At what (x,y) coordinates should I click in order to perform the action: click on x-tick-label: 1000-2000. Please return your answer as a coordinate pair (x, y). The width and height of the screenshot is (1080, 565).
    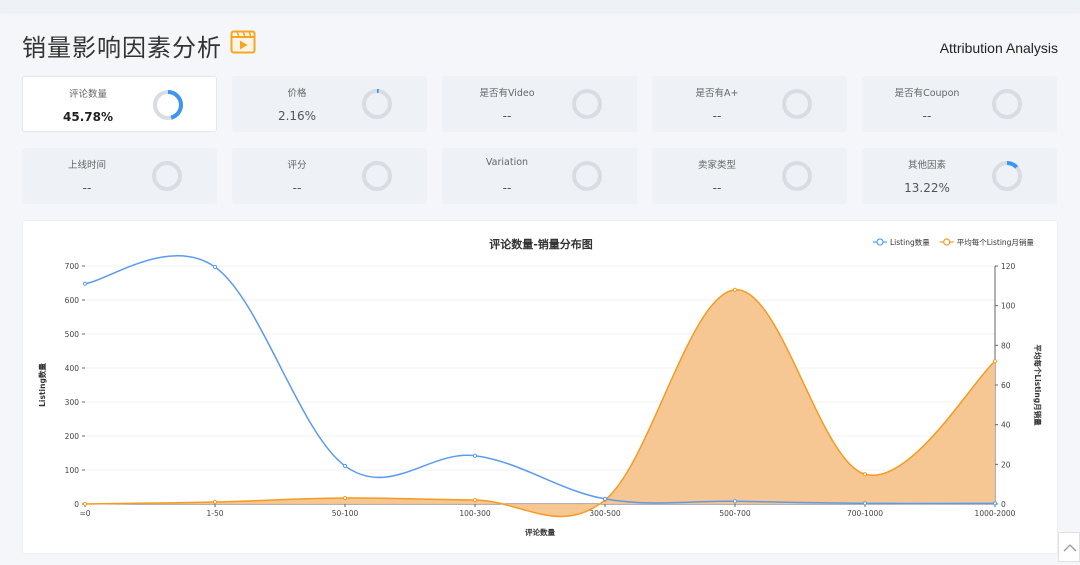
    Looking at the image, I should click on (995, 513).